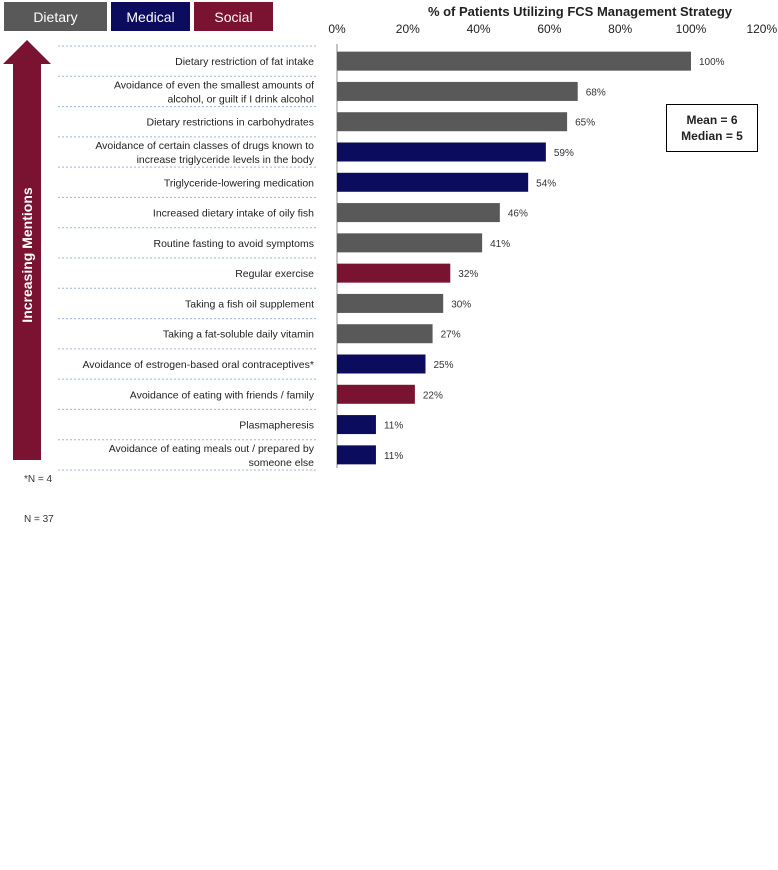 This screenshot has width=778, height=870. What do you see at coordinates (585, 123) in the screenshot?
I see `bar-value-label: 65%` at bounding box center [585, 123].